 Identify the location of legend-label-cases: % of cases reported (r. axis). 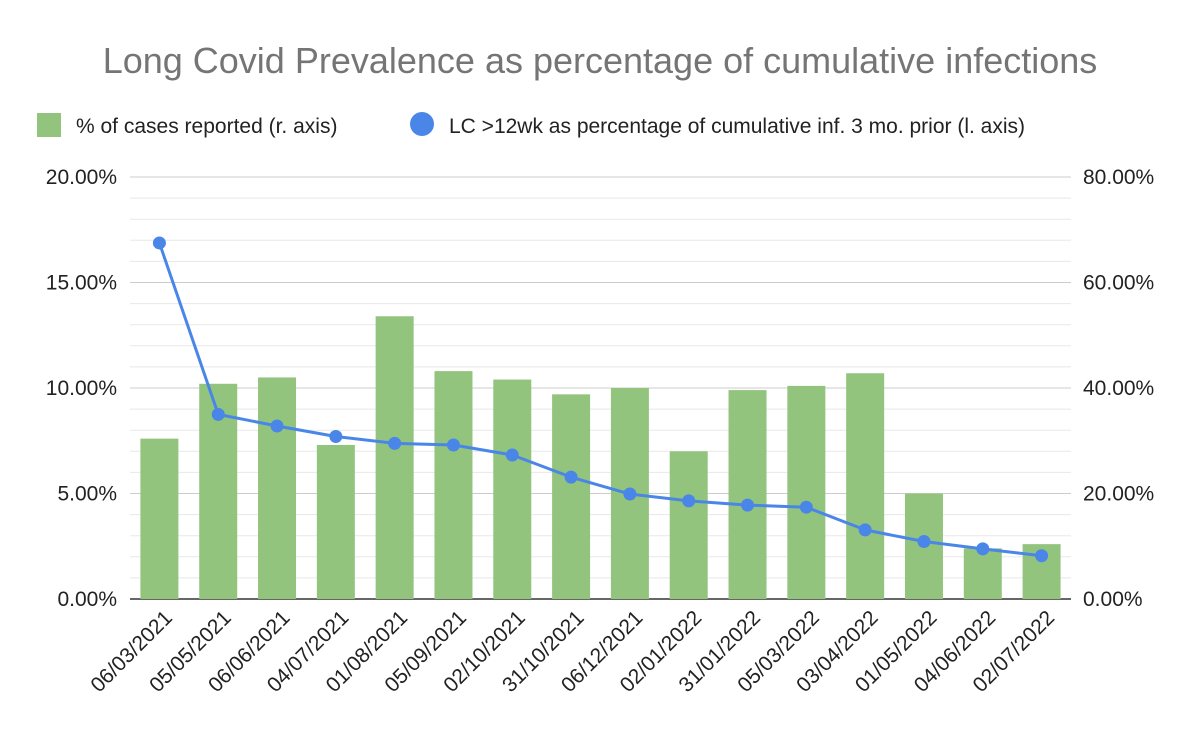
(206, 126).